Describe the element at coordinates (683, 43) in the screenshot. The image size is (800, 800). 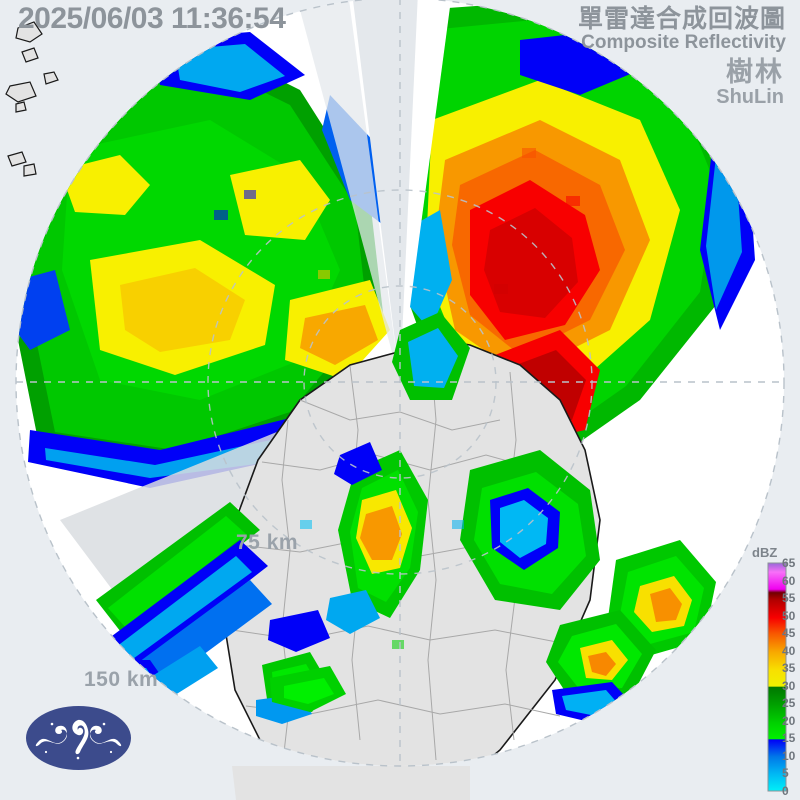
I see `product-title-english: Composite Reflectivity` at that location.